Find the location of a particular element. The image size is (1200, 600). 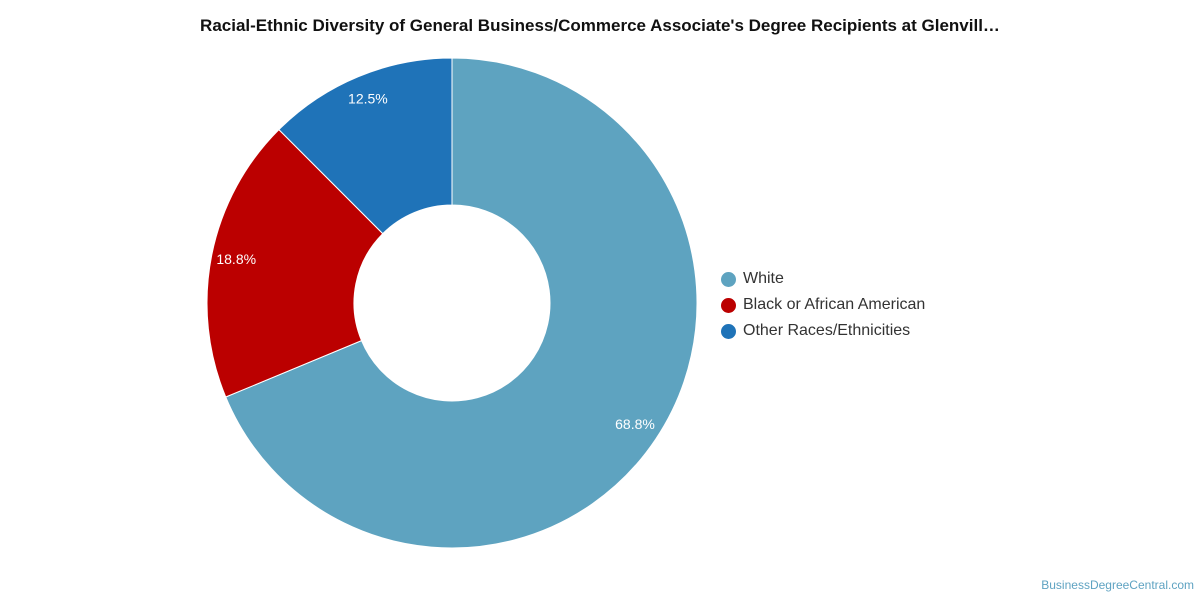

slice-label-black-or-african-american: 18.8% is located at coordinates (236, 259).